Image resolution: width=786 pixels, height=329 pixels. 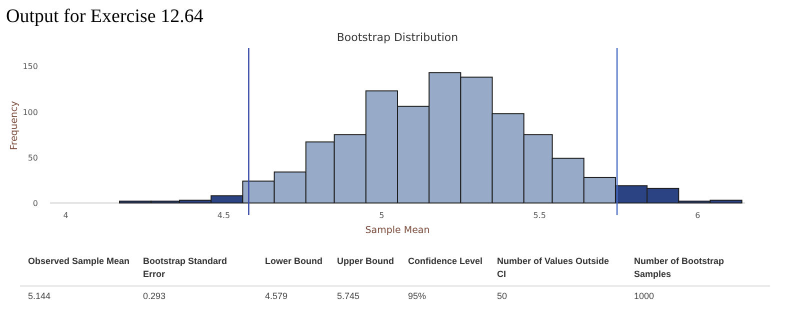 What do you see at coordinates (154, 296) in the screenshot?
I see `text: 0.293` at bounding box center [154, 296].